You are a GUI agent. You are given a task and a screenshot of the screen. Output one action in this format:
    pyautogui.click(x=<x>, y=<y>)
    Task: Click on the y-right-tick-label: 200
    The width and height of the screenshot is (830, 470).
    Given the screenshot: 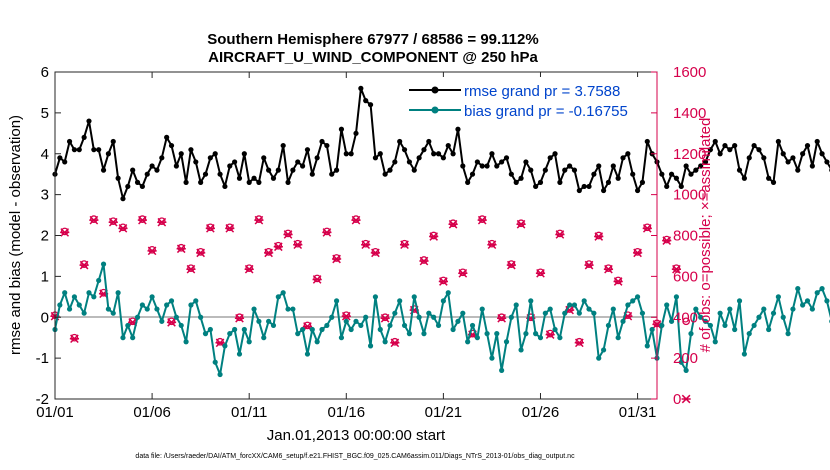 What is the action you would take?
    pyautogui.click(x=685, y=358)
    